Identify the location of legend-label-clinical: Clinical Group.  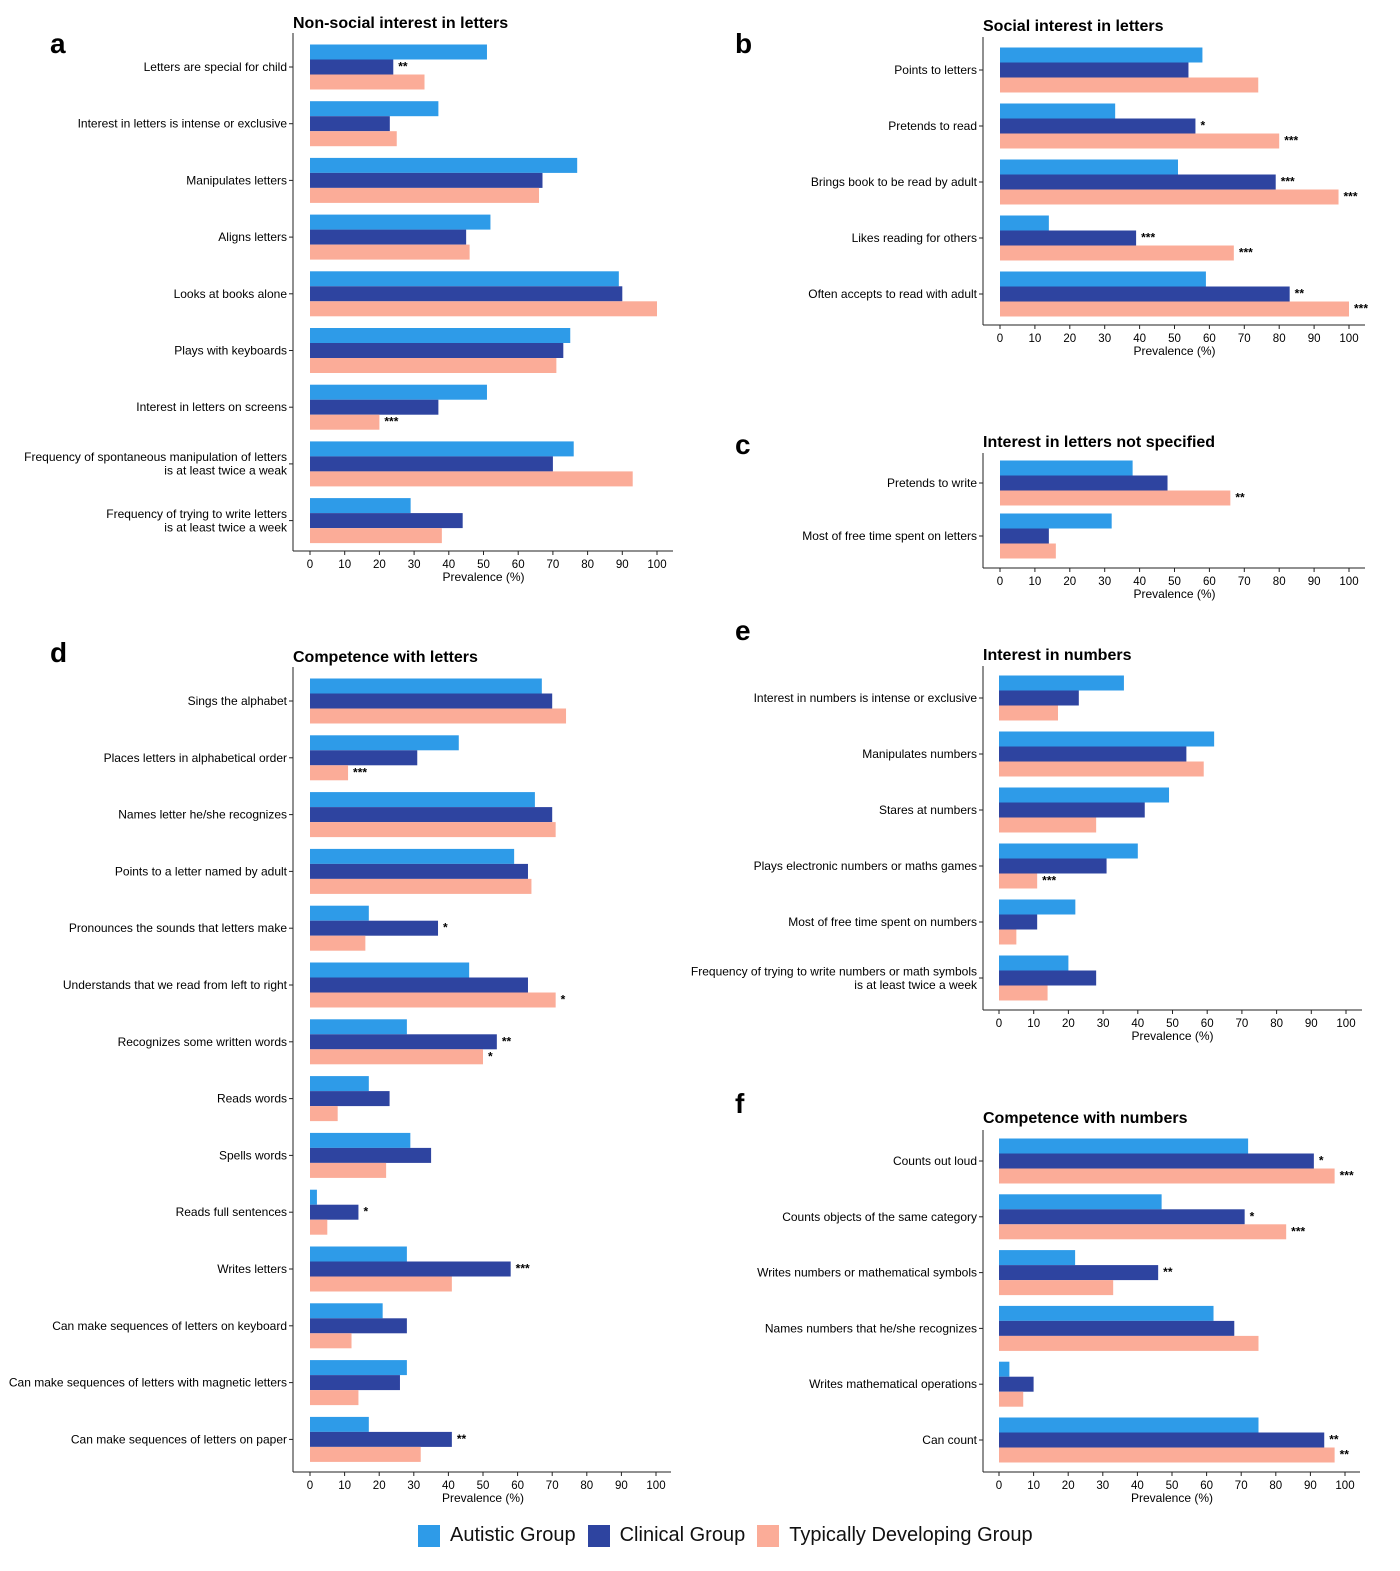
(682, 1535).